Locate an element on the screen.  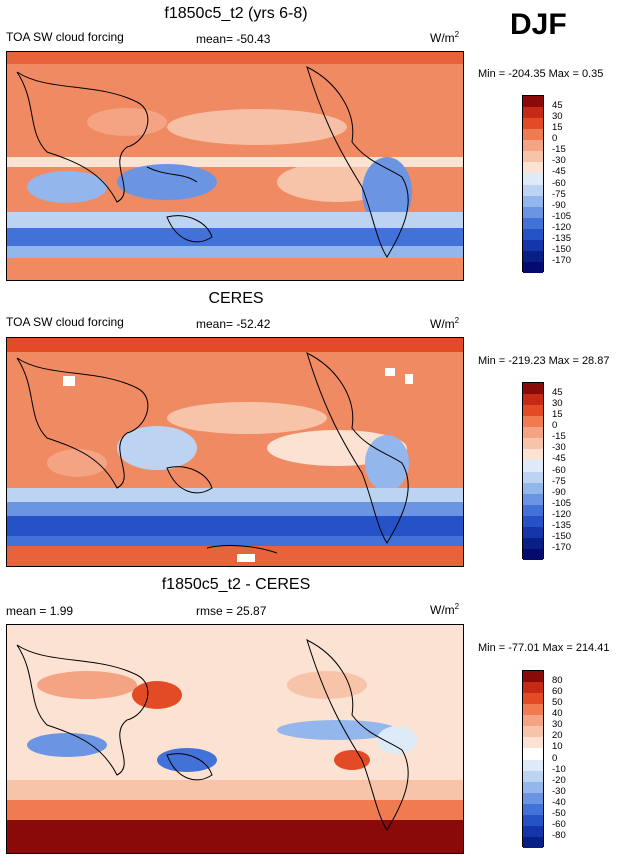
panel-1-unit: W/m2 is located at coordinates (445, 37).